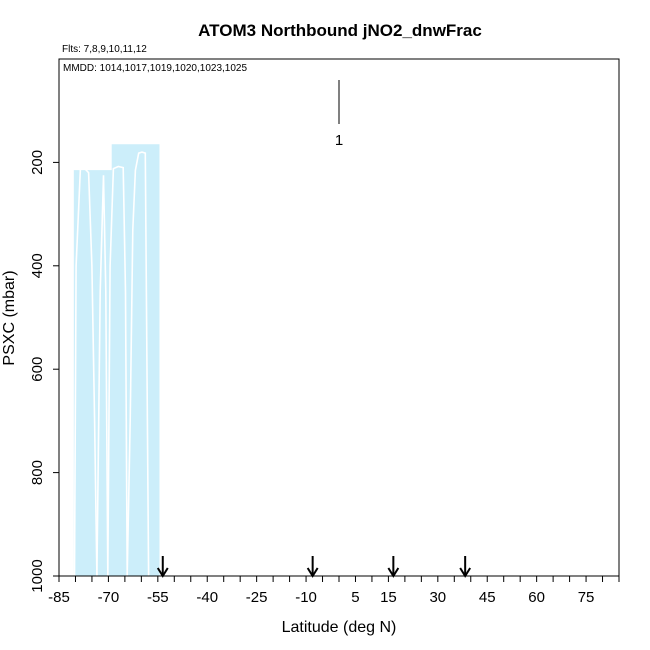 This screenshot has height=650, width=650. I want to click on y-tick-label: 200, so click(37, 162).